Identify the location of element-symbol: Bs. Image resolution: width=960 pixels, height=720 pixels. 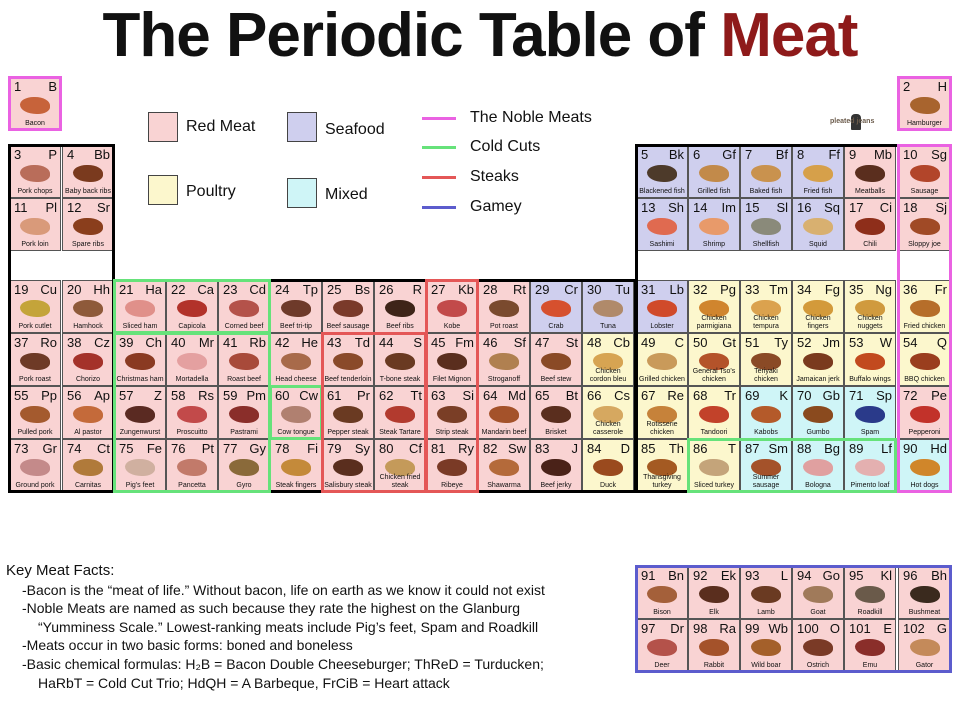
(362, 289).